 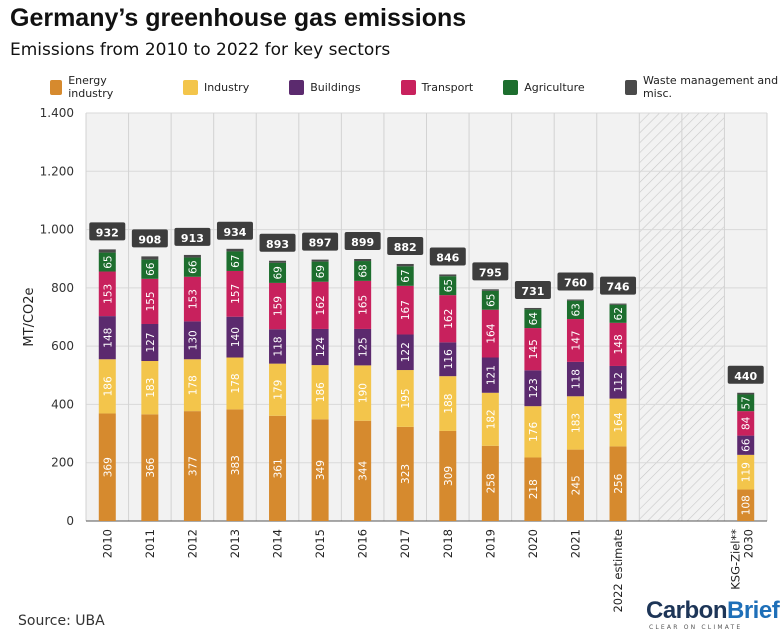 I want to click on y-tick-label: 1.000, so click(x=57, y=230).